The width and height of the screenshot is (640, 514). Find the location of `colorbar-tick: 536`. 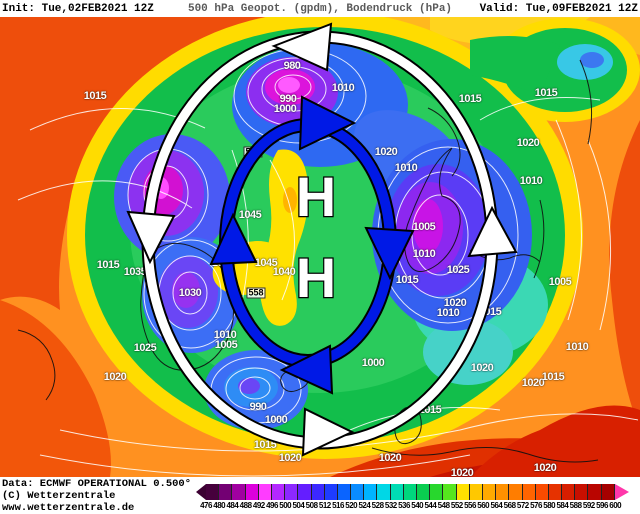

colorbar-tick: 536 is located at coordinates (404, 505).